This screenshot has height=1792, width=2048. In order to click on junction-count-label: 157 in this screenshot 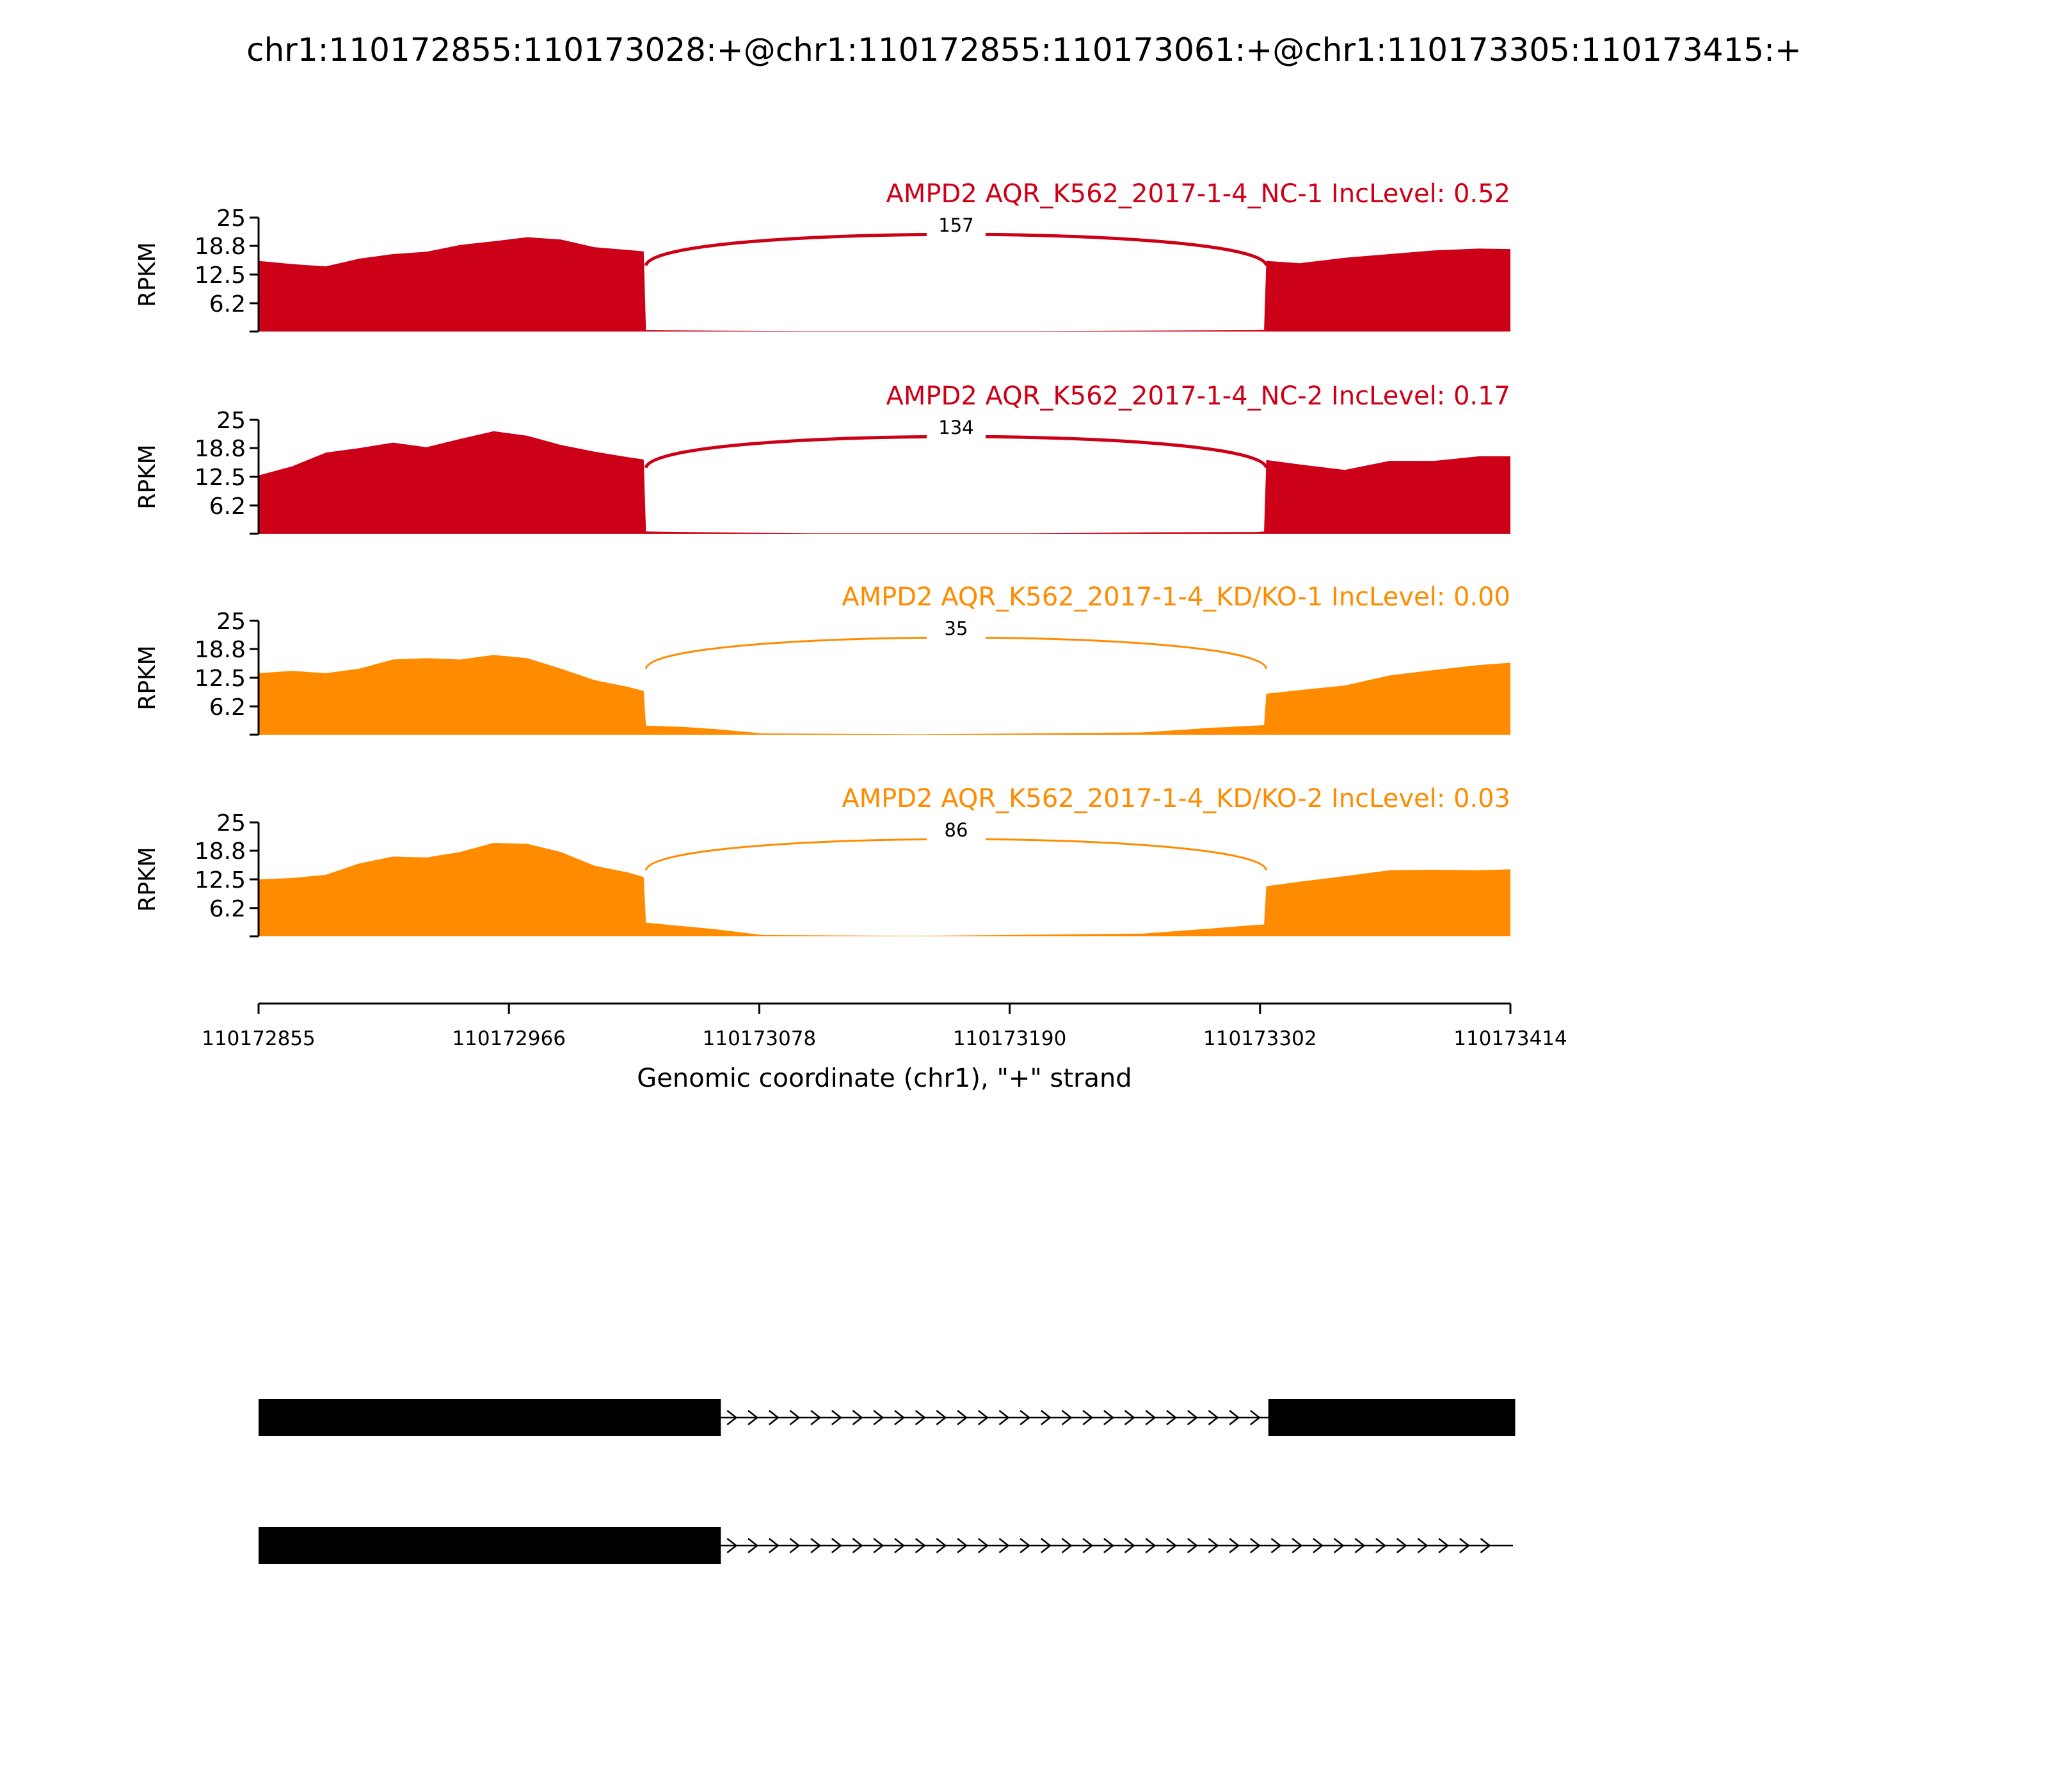, I will do `click(955, 225)`.